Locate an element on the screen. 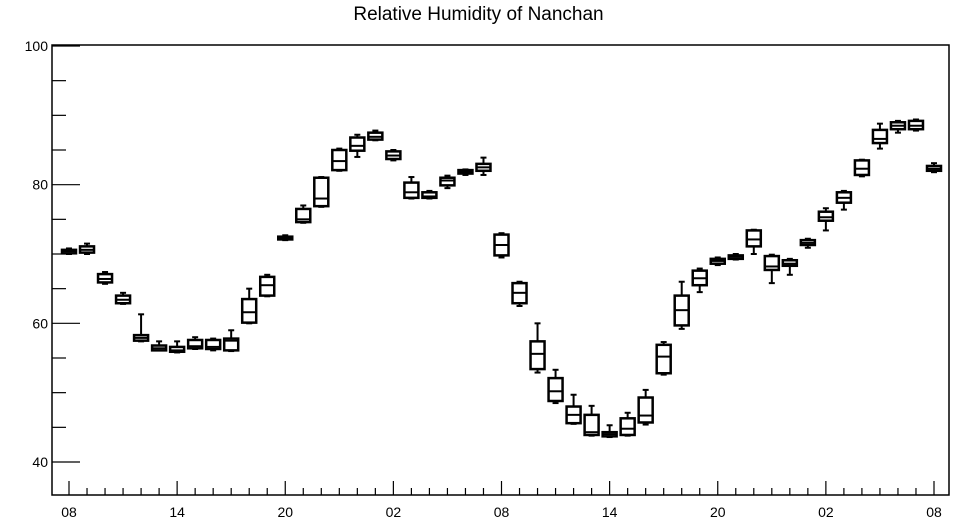 The image size is (957, 524). y-tick-label: 100 is located at coordinates (37, 46).